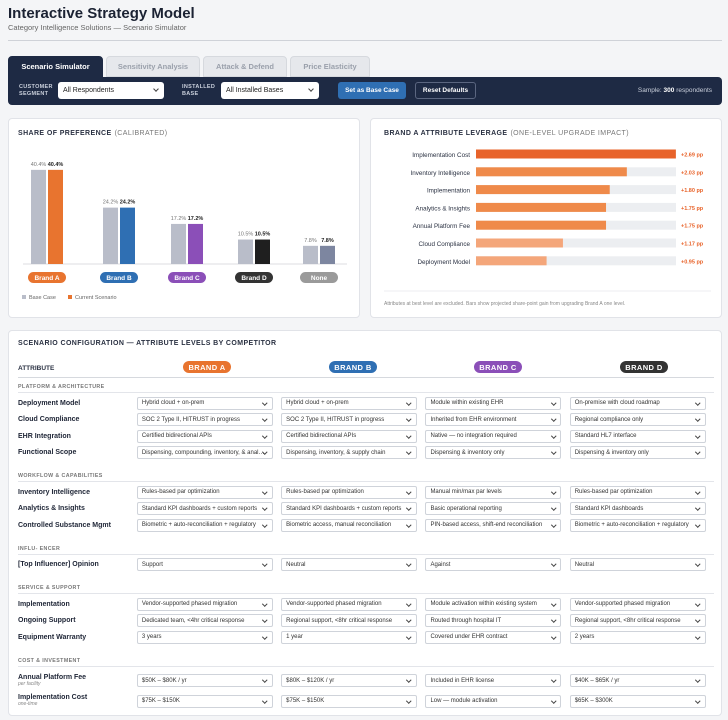 Image resolution: width=728 pixels, height=720 pixels. Describe the element at coordinates (637, 637) in the screenshot. I see `level-select: 2 years` at that location.